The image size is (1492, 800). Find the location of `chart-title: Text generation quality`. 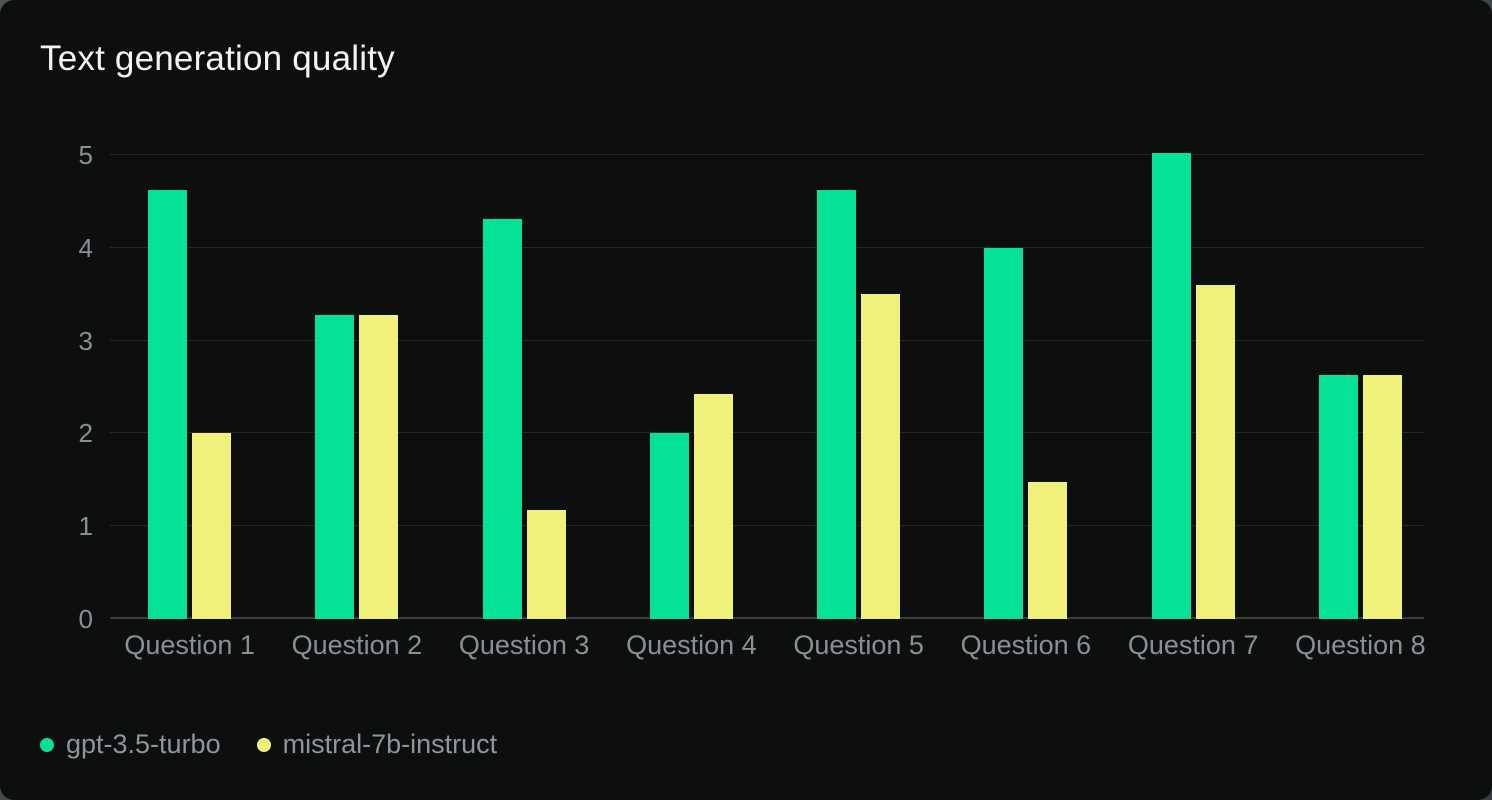

chart-title: Text generation quality is located at coordinates (217, 58).